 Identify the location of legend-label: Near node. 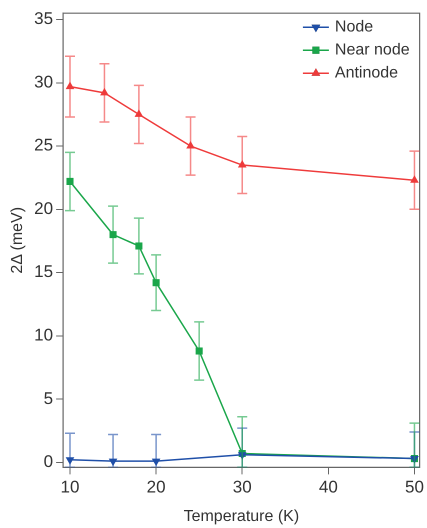
(372, 50).